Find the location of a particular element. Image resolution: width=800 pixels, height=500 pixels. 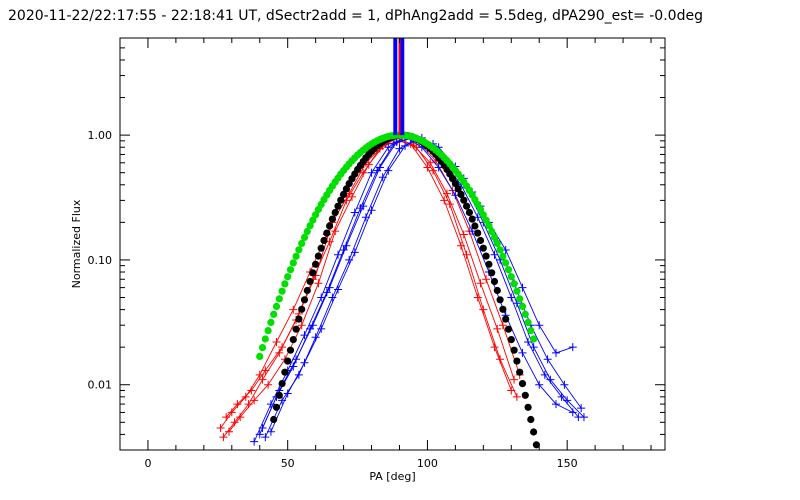

y-axis-label: Normalized Flux is located at coordinates (76, 243).